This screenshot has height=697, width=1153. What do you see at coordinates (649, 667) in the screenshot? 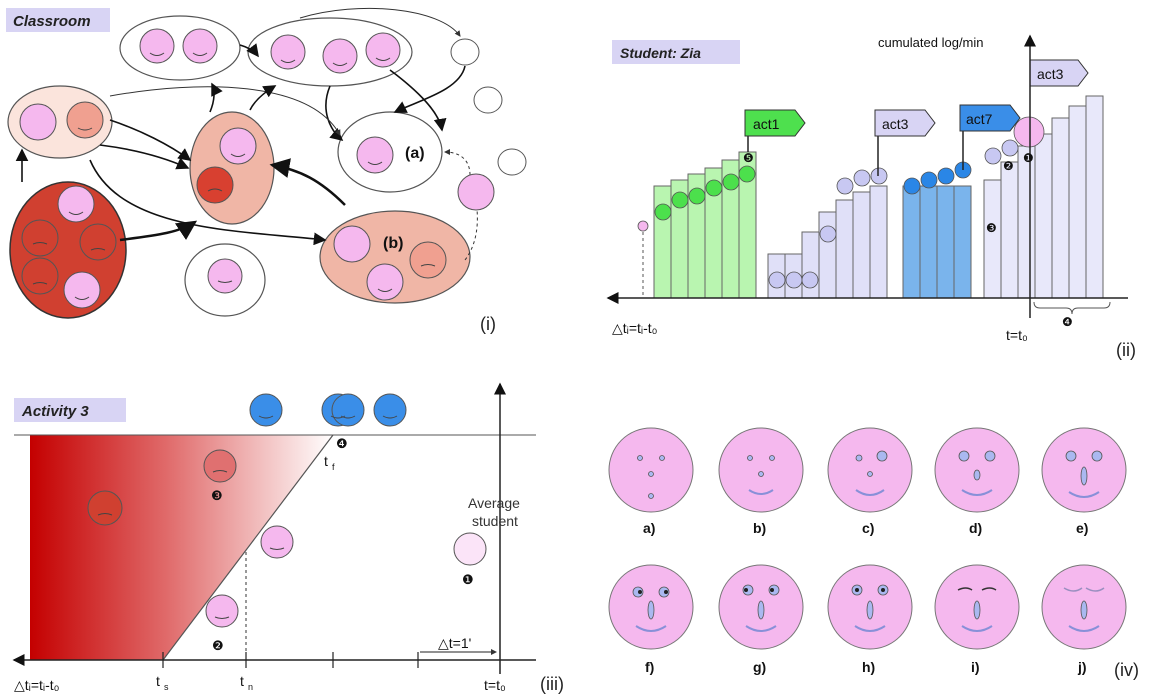
I see `face-label-f: f)` at bounding box center [649, 667].